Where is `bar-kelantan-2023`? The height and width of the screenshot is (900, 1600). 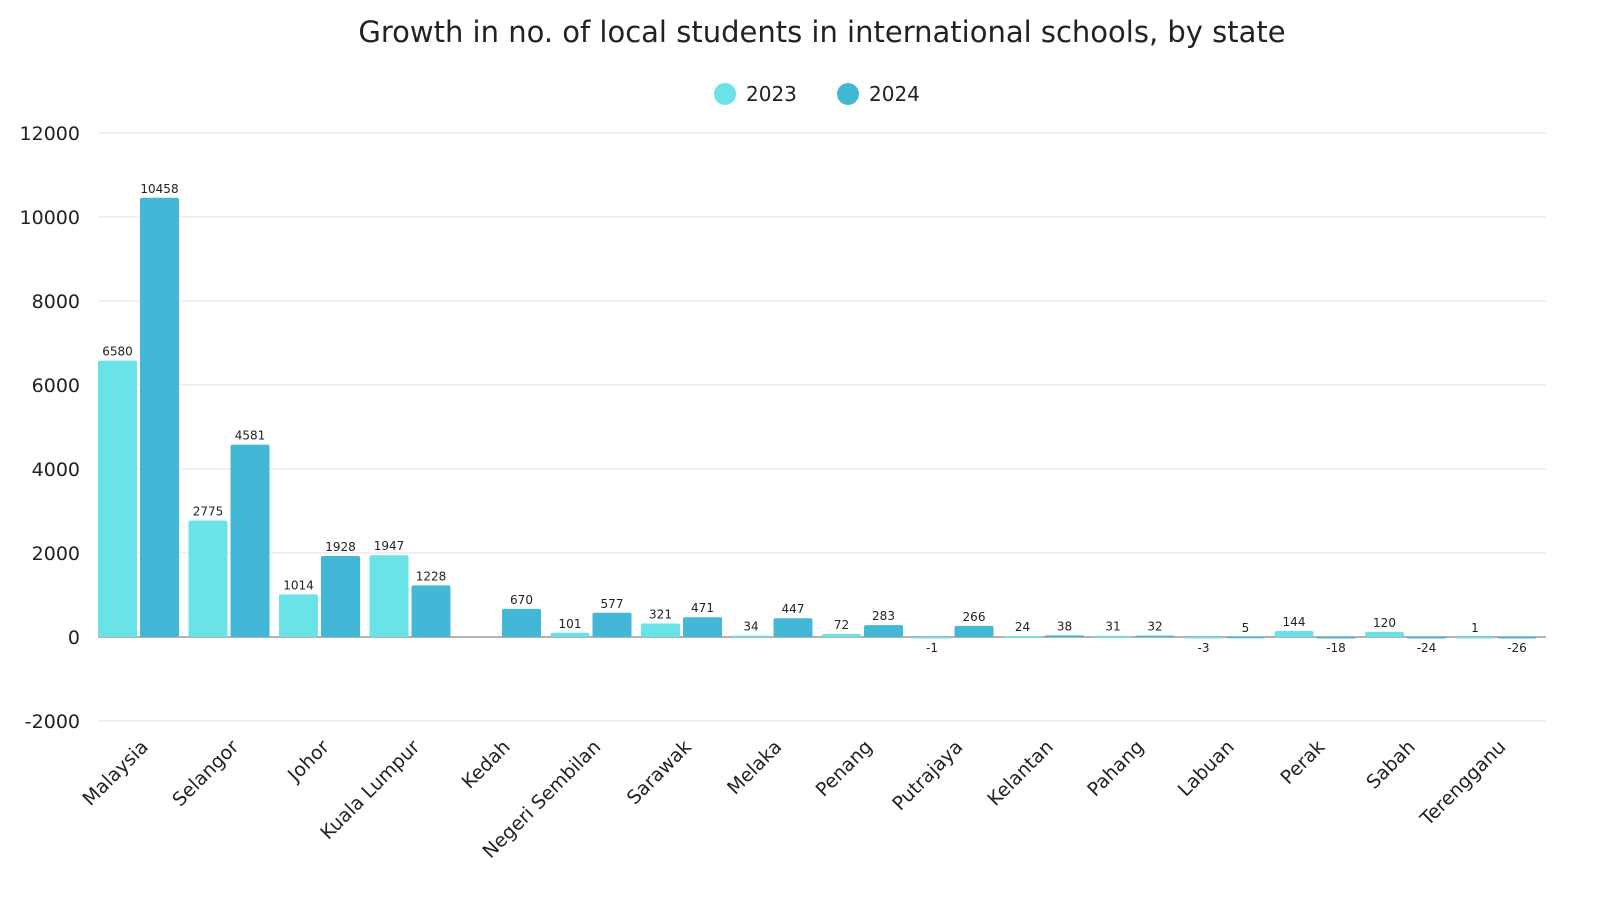
bar-kelantan-2023 is located at coordinates (1022, 636).